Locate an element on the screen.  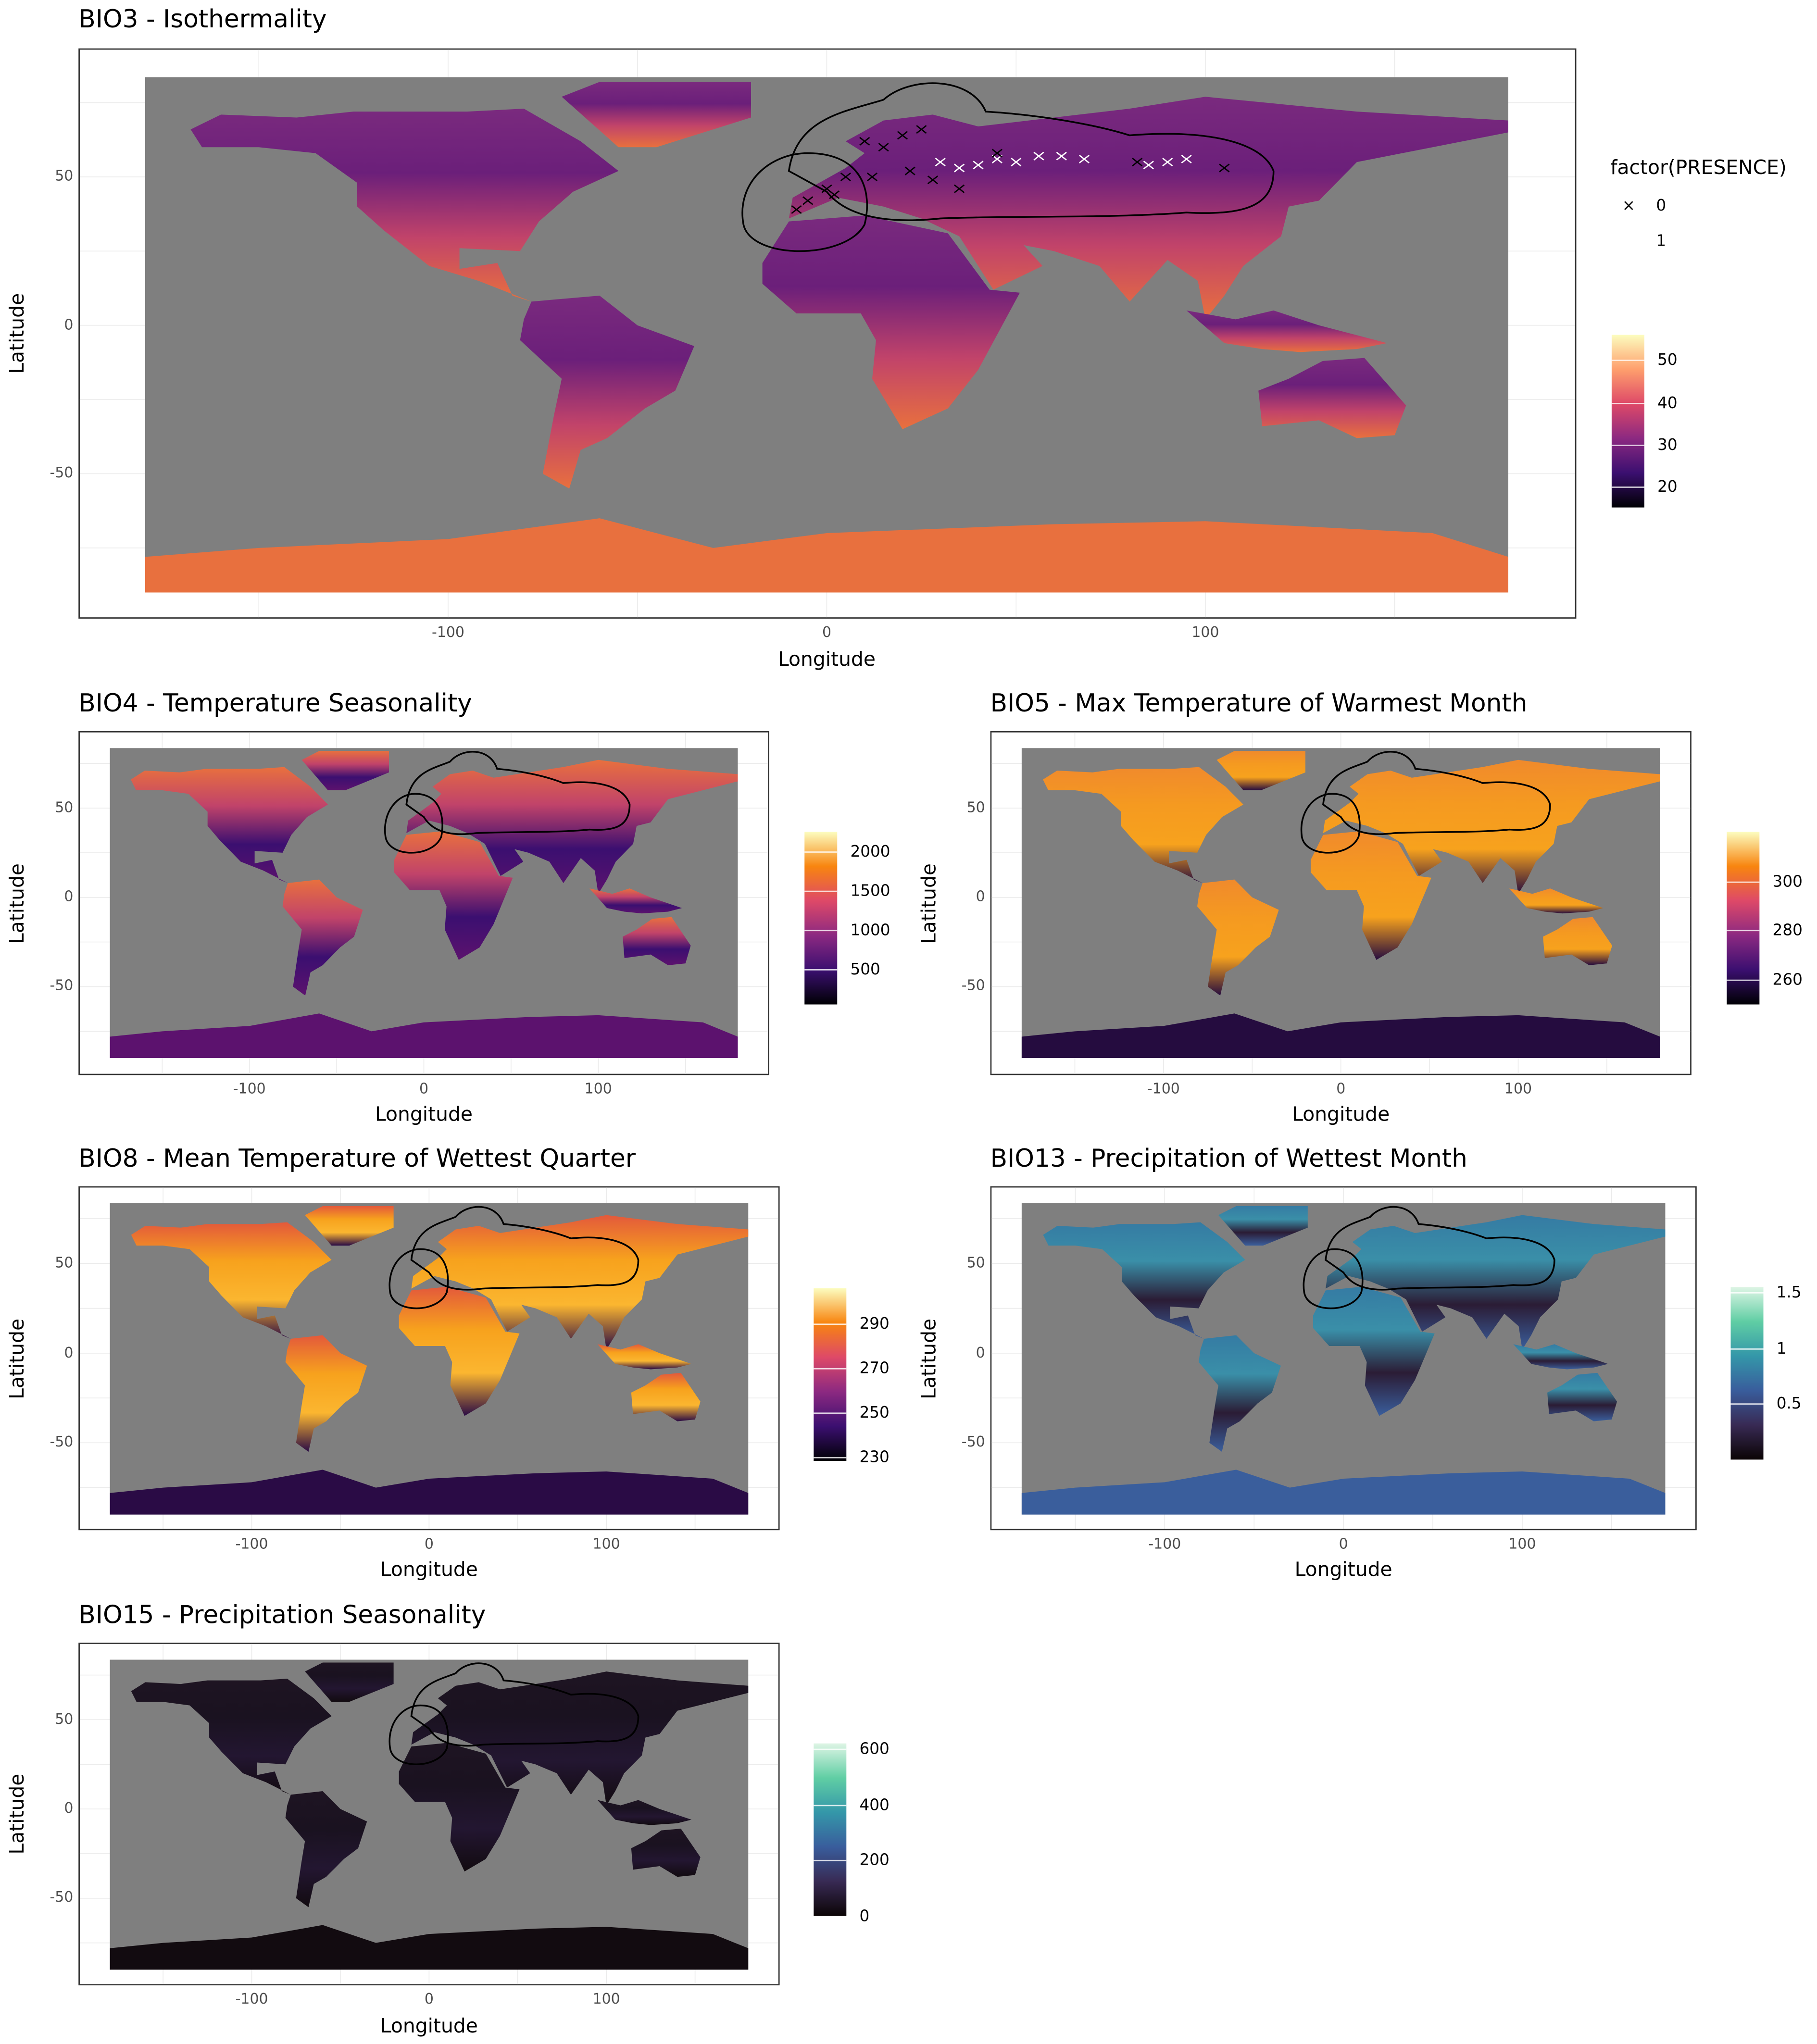
land-north-america is located at coordinates (229, 825).